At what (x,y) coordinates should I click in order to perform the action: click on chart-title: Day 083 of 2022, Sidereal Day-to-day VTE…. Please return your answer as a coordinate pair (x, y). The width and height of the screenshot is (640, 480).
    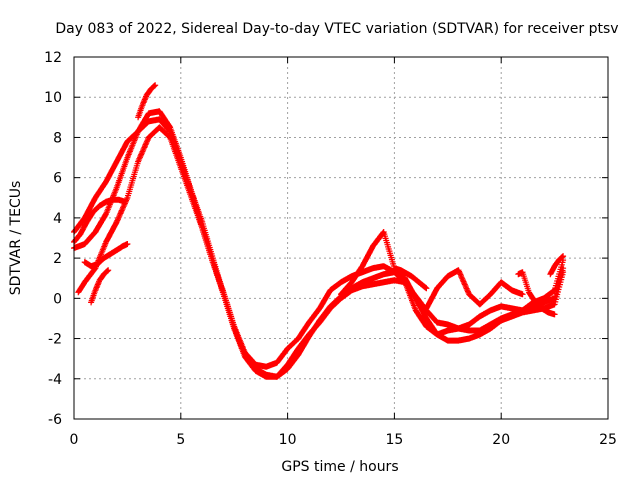
    Looking at the image, I should click on (336, 29).